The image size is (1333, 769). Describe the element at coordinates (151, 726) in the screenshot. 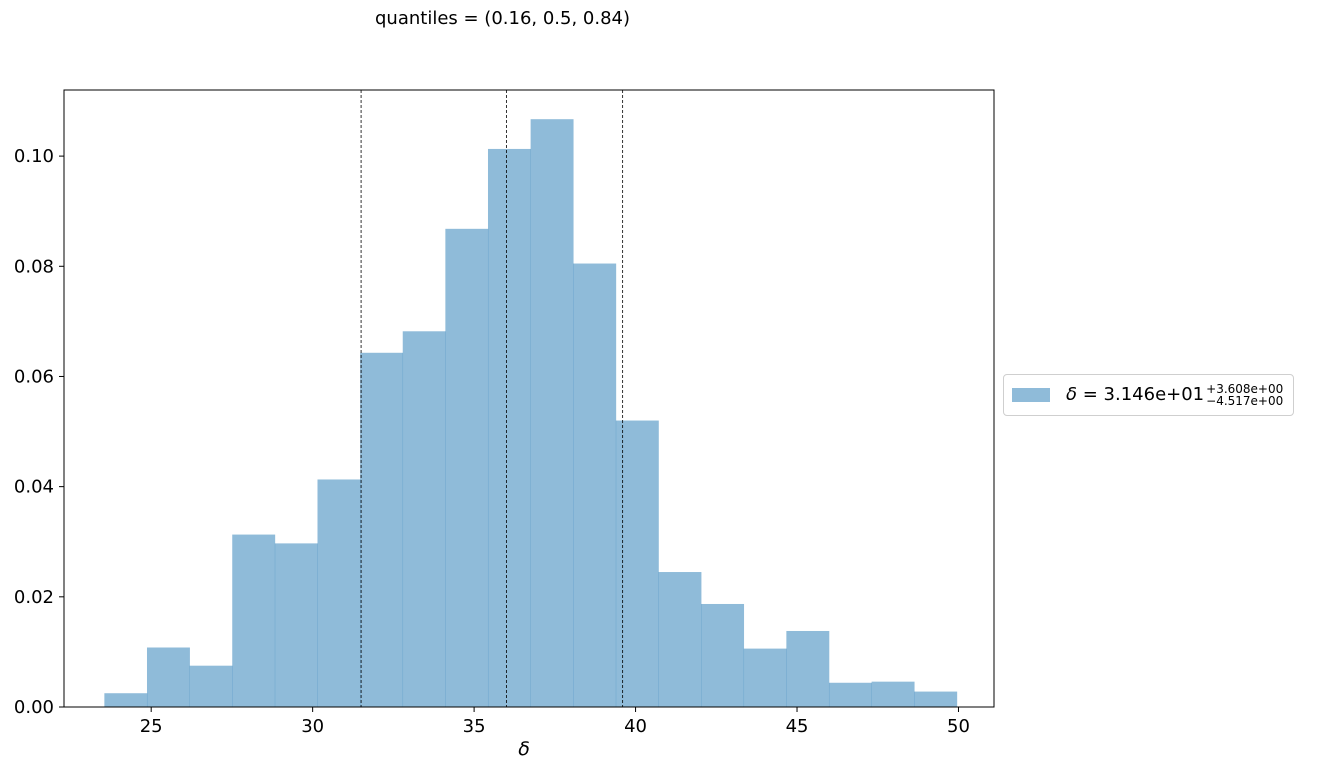

I see `x-tick-label: 25` at that location.